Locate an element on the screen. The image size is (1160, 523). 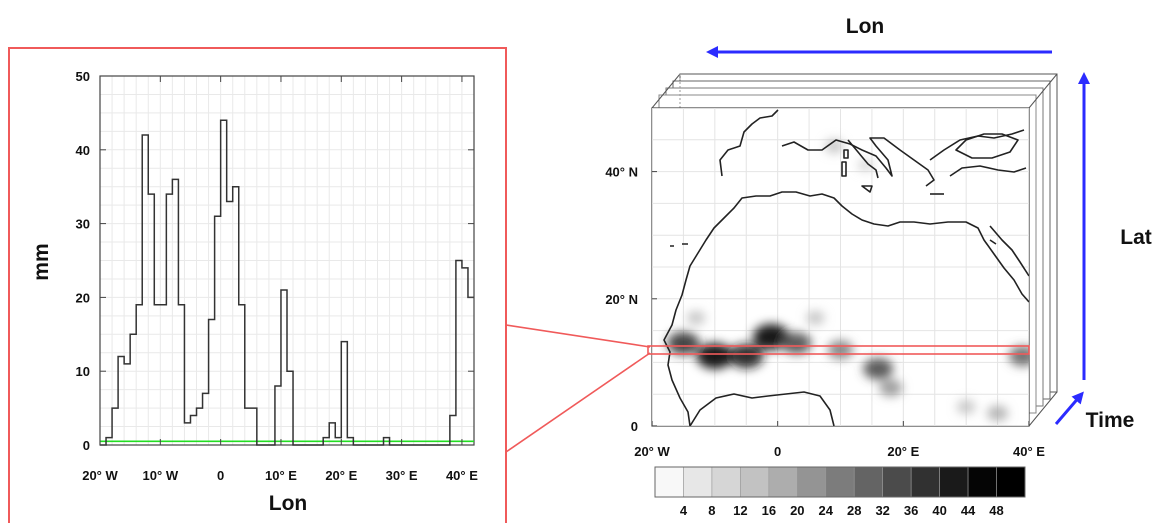
highlighted-lat-band is located at coordinates (838, 350).